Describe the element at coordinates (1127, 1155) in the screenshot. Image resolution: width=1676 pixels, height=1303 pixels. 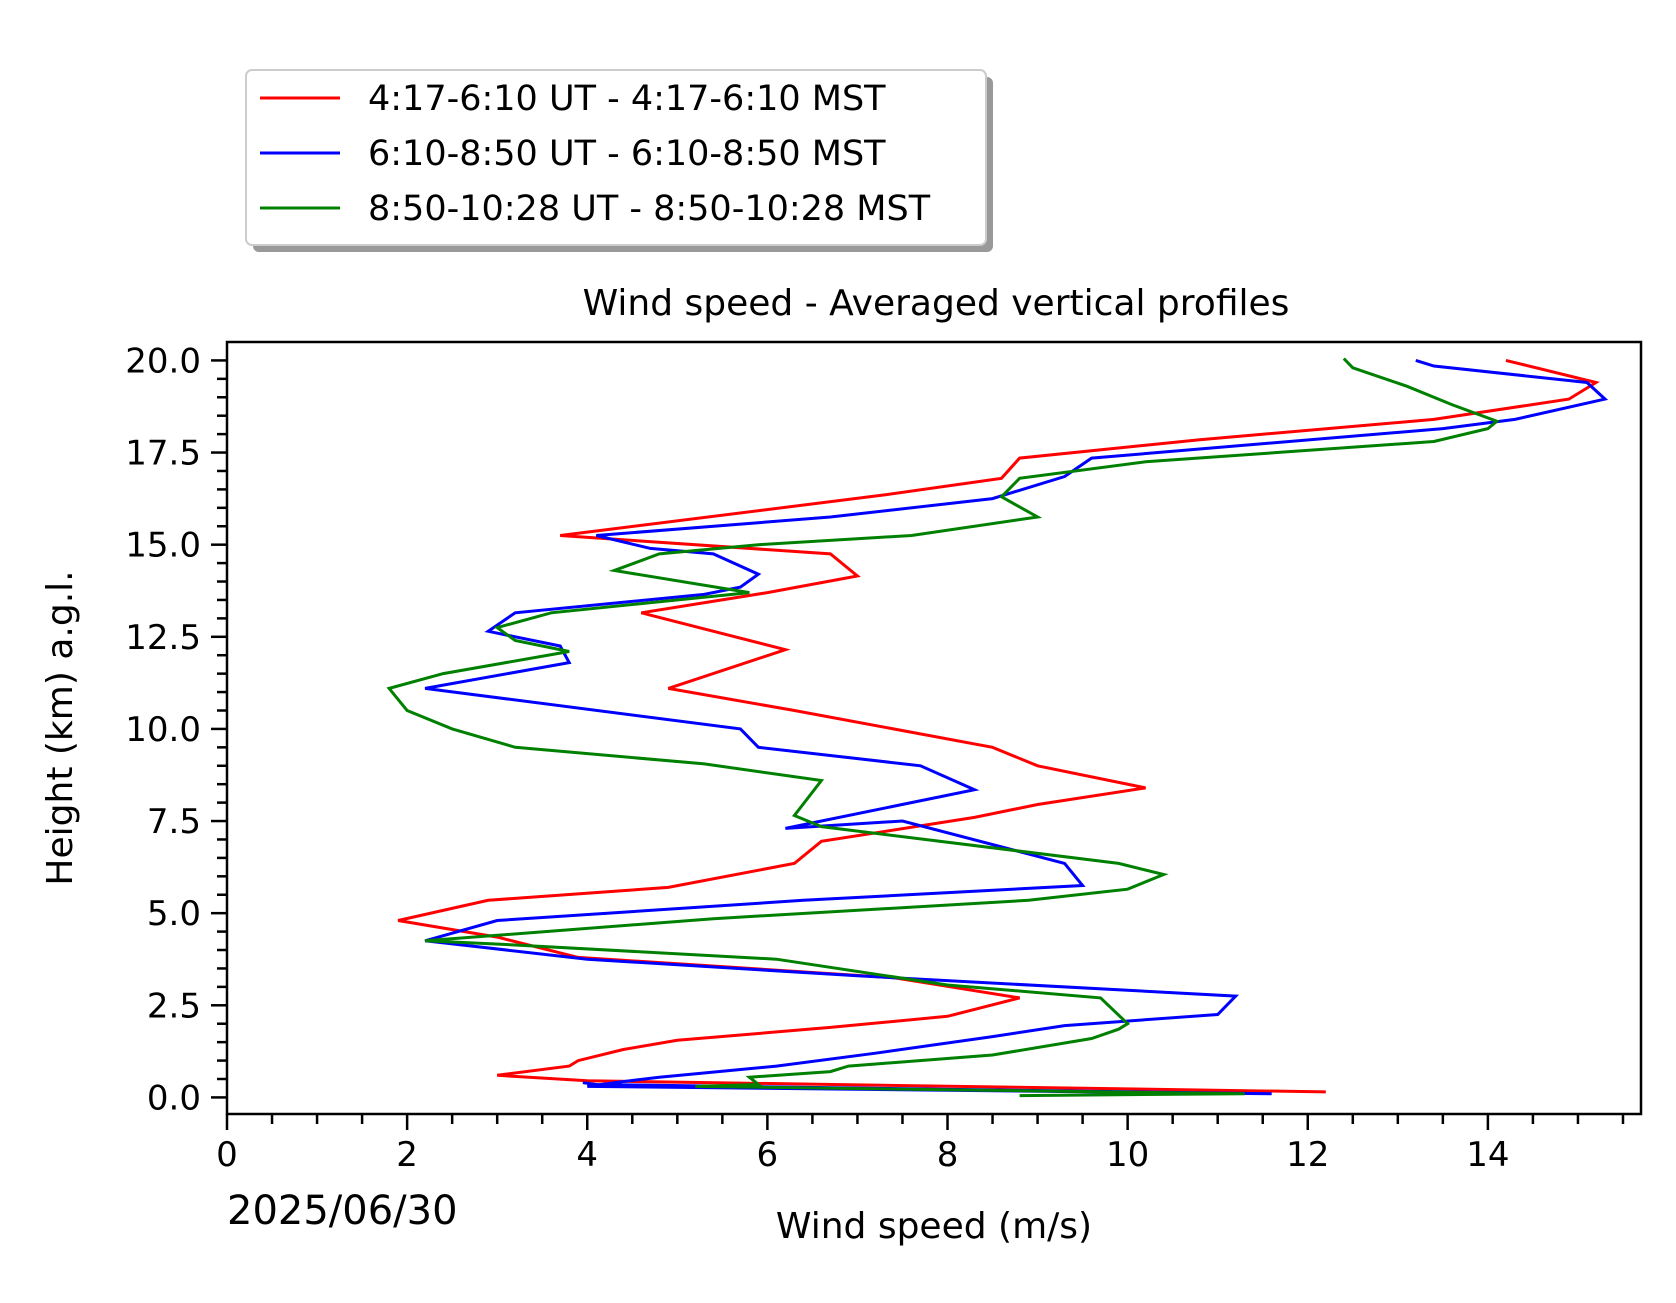
I see `x-tick-label: 10` at that location.